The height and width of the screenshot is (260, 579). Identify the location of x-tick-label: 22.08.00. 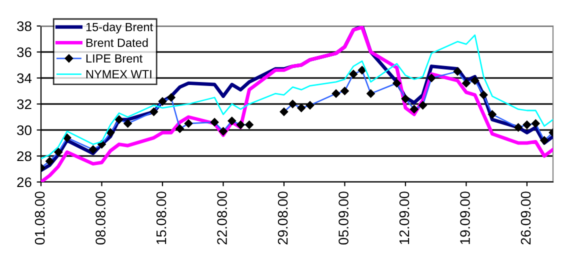
(222, 218).